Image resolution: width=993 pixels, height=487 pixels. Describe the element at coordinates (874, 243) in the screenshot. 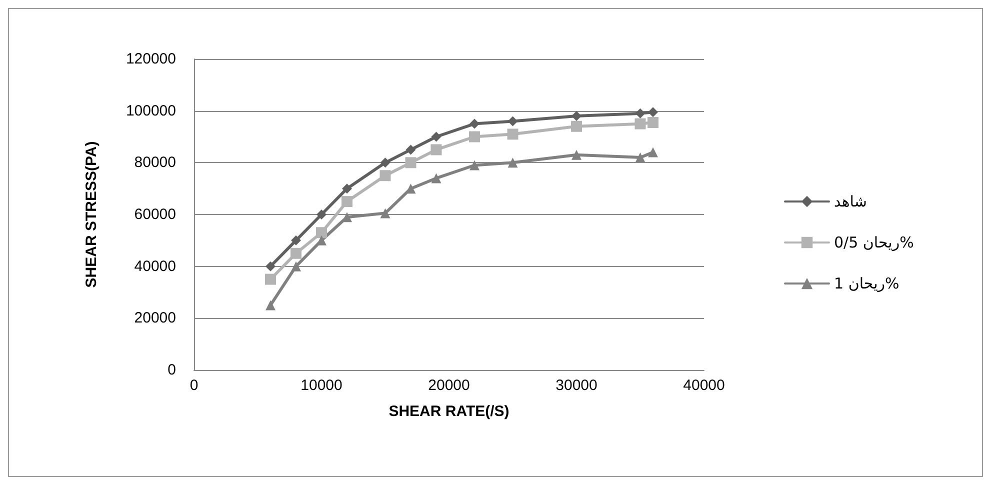

I see `legend-label: ريحان 0/5%` at that location.